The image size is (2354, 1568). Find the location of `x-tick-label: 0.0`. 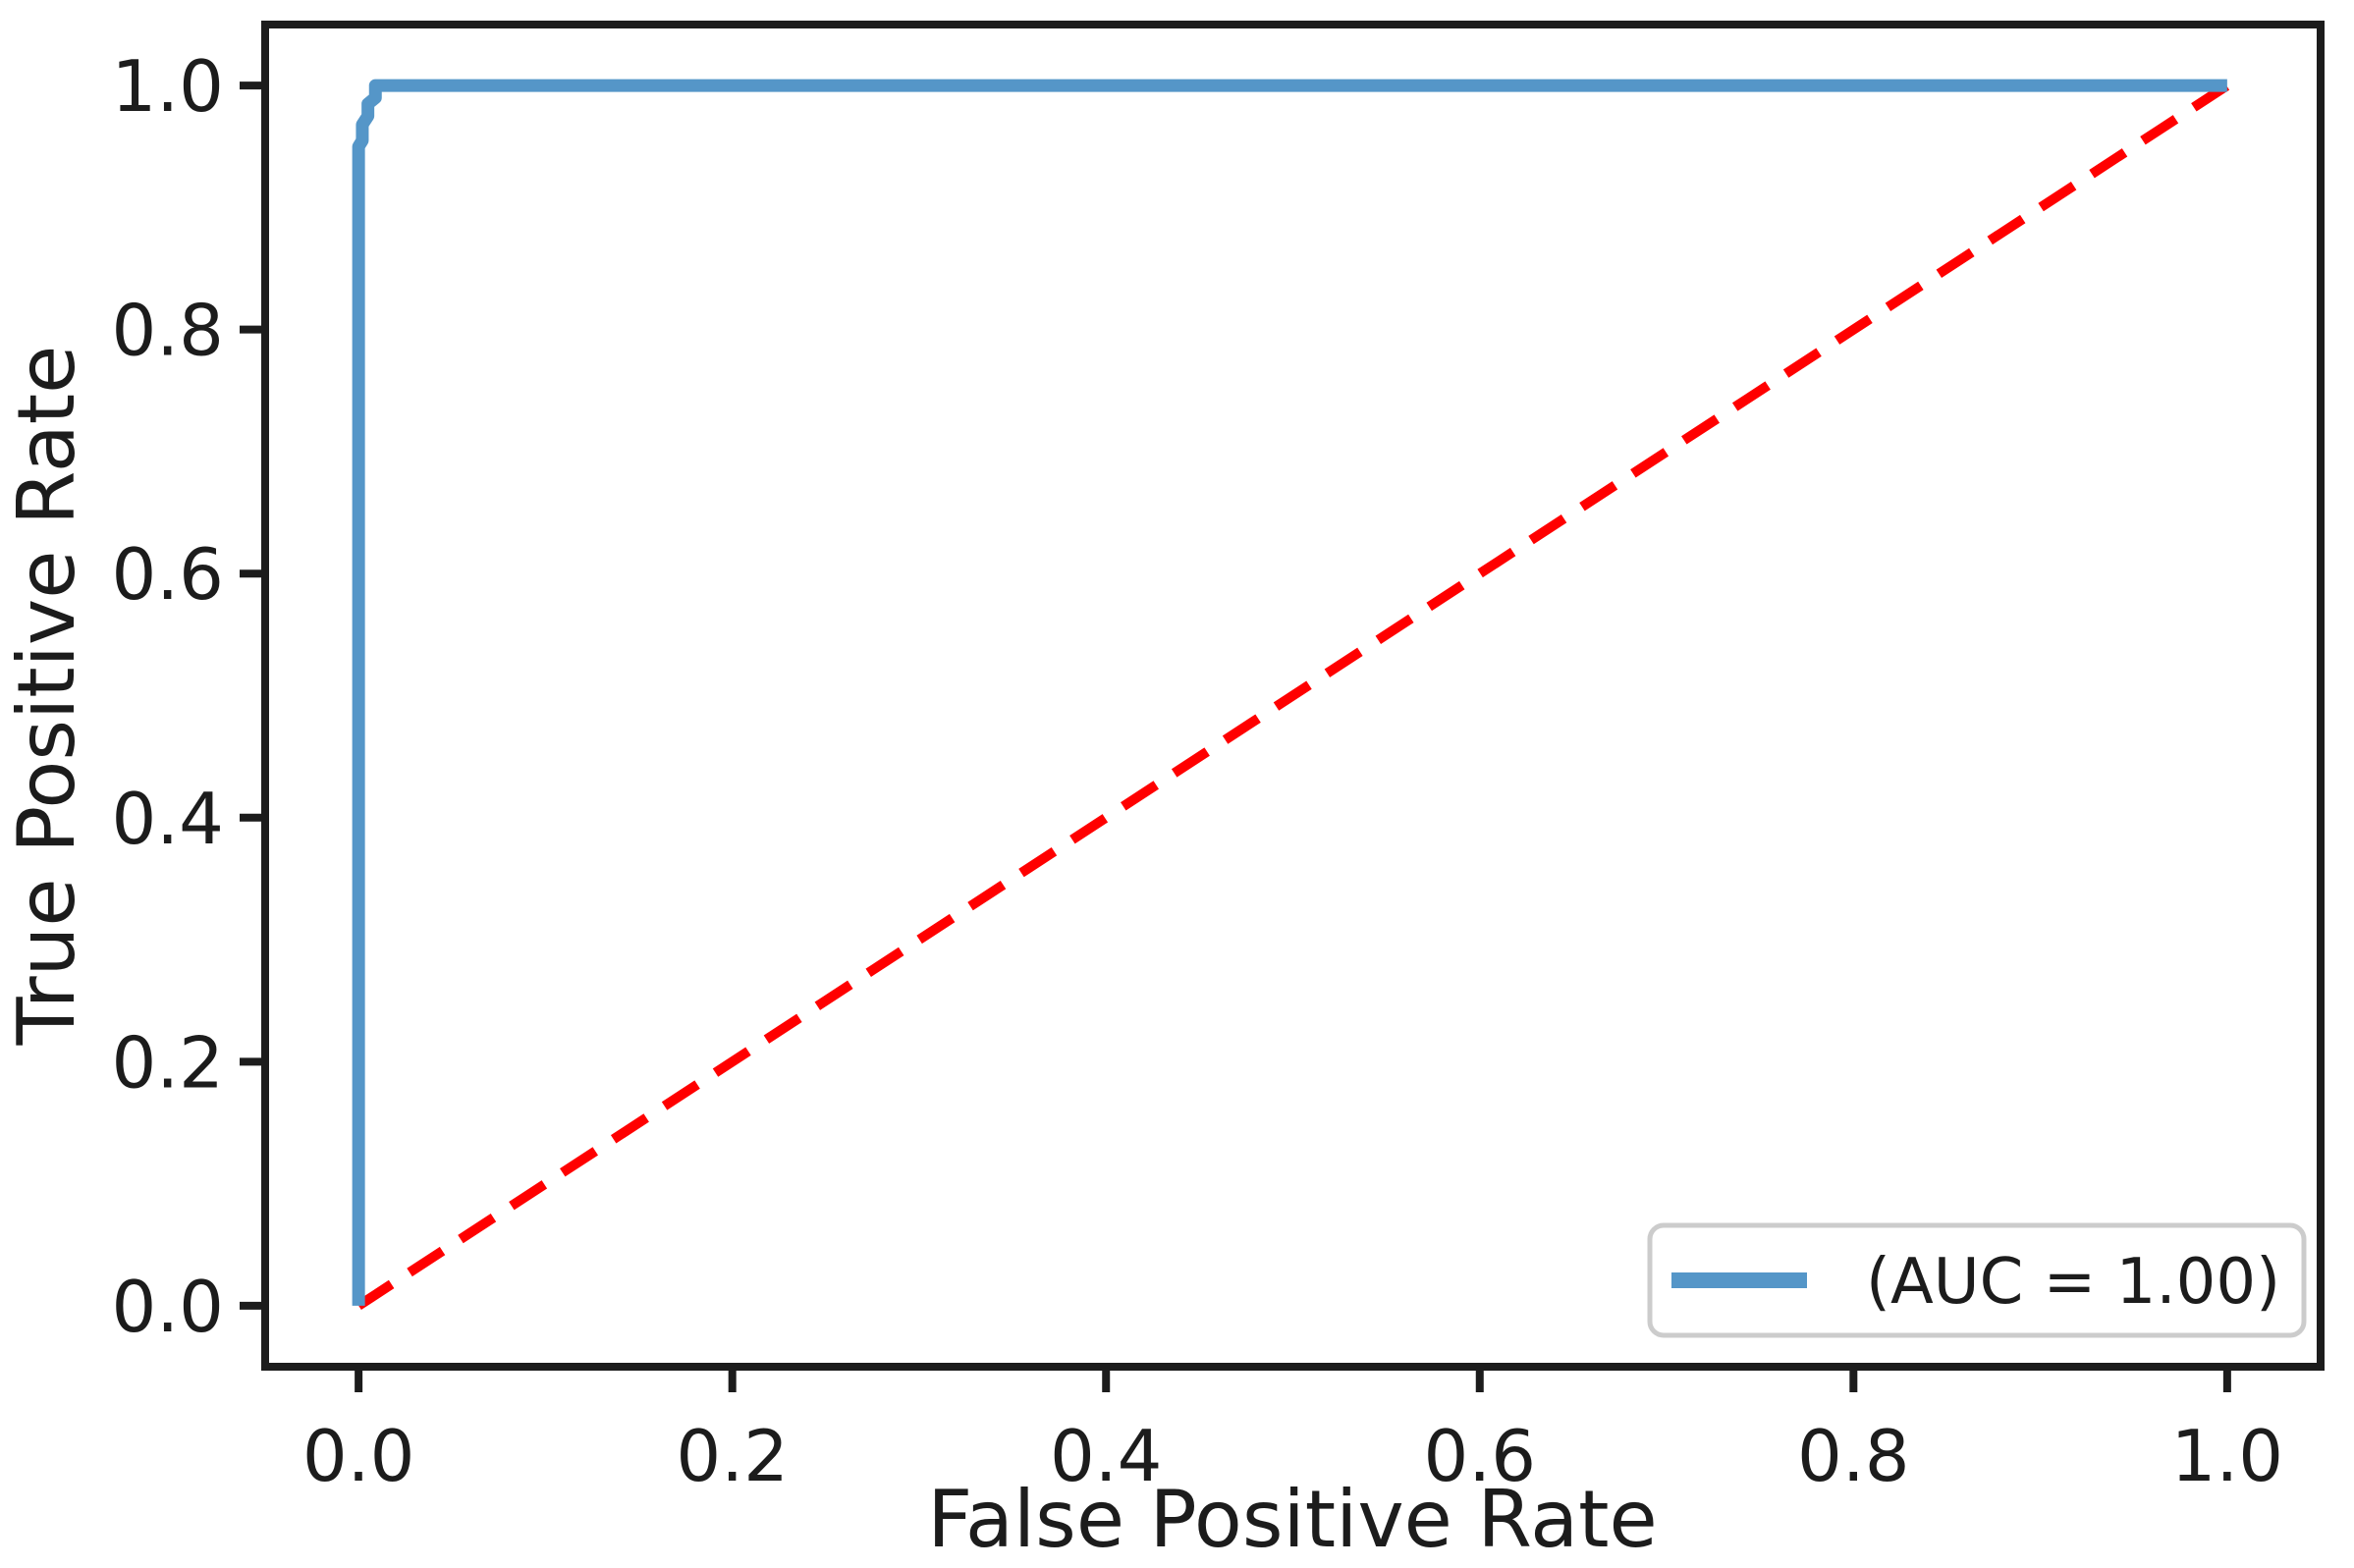

x-tick-label: 0.0 is located at coordinates (358, 1456).